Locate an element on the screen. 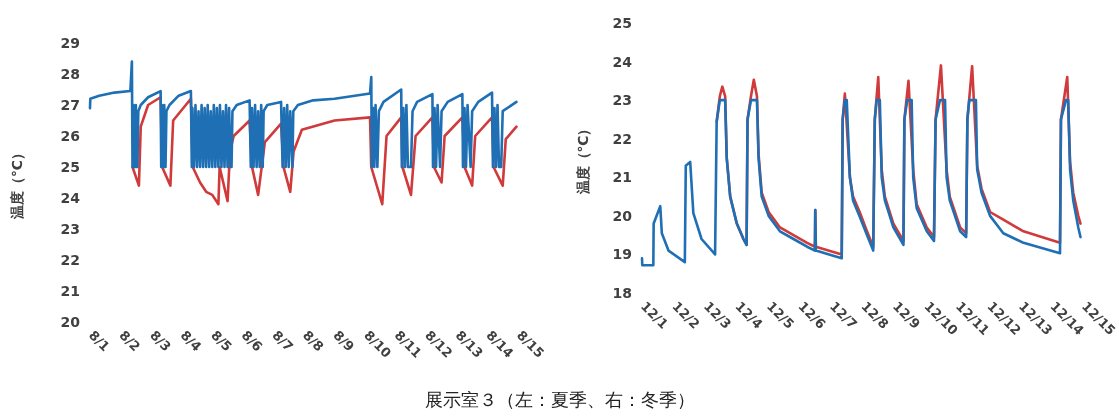  y-tick-label: 27 is located at coordinates (70, 105).